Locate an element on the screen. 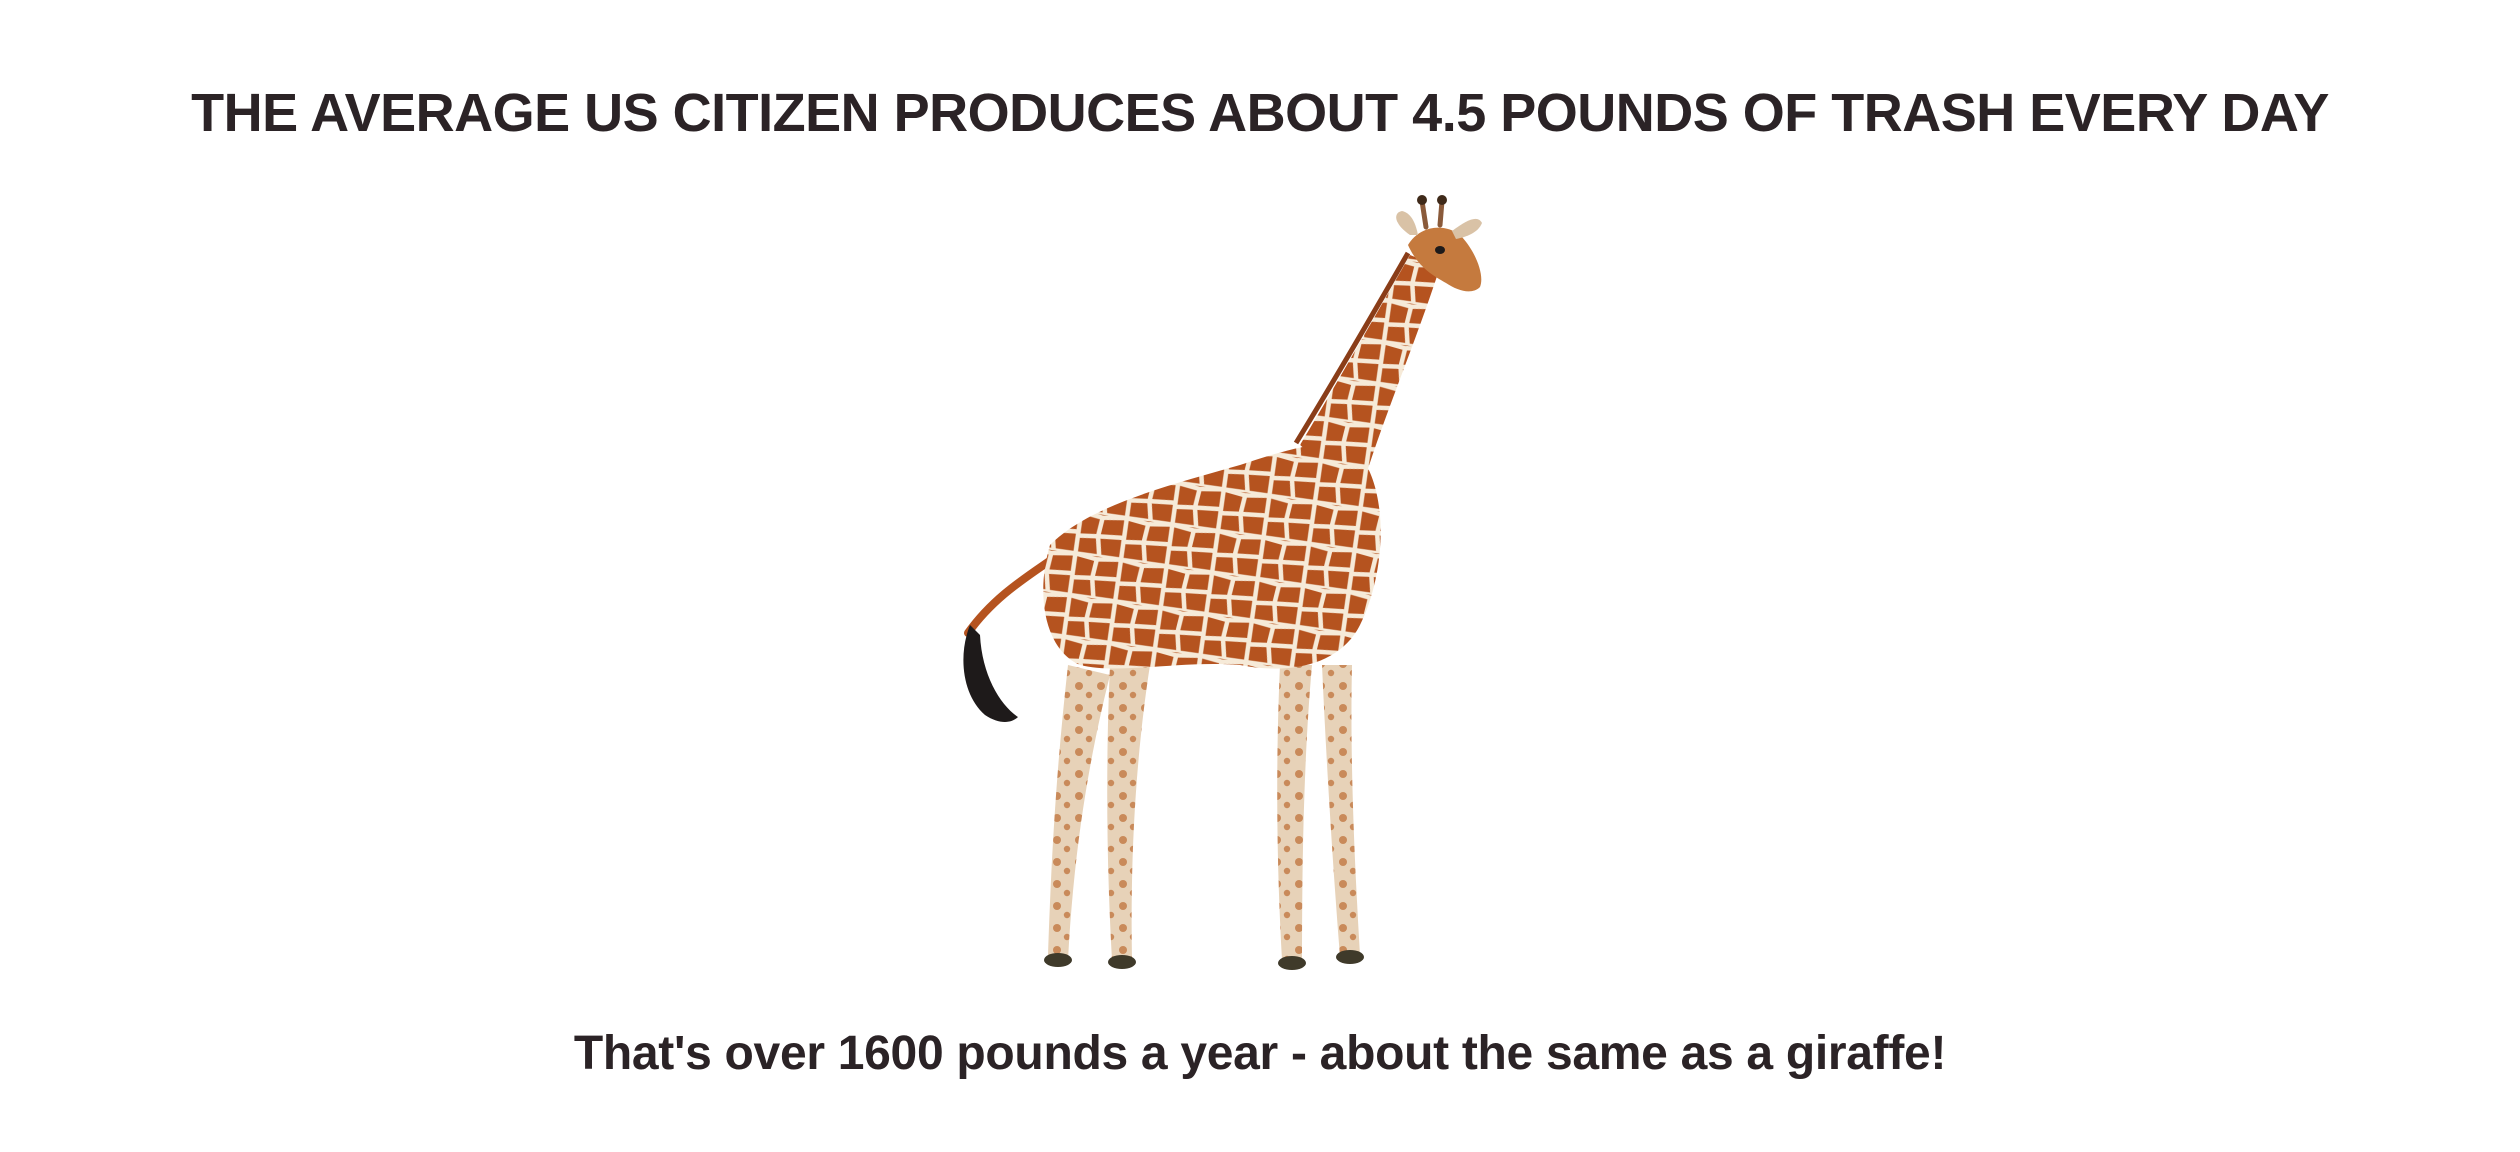 The image size is (2520, 1152). ossicone-right is located at coordinates (1441, 213).